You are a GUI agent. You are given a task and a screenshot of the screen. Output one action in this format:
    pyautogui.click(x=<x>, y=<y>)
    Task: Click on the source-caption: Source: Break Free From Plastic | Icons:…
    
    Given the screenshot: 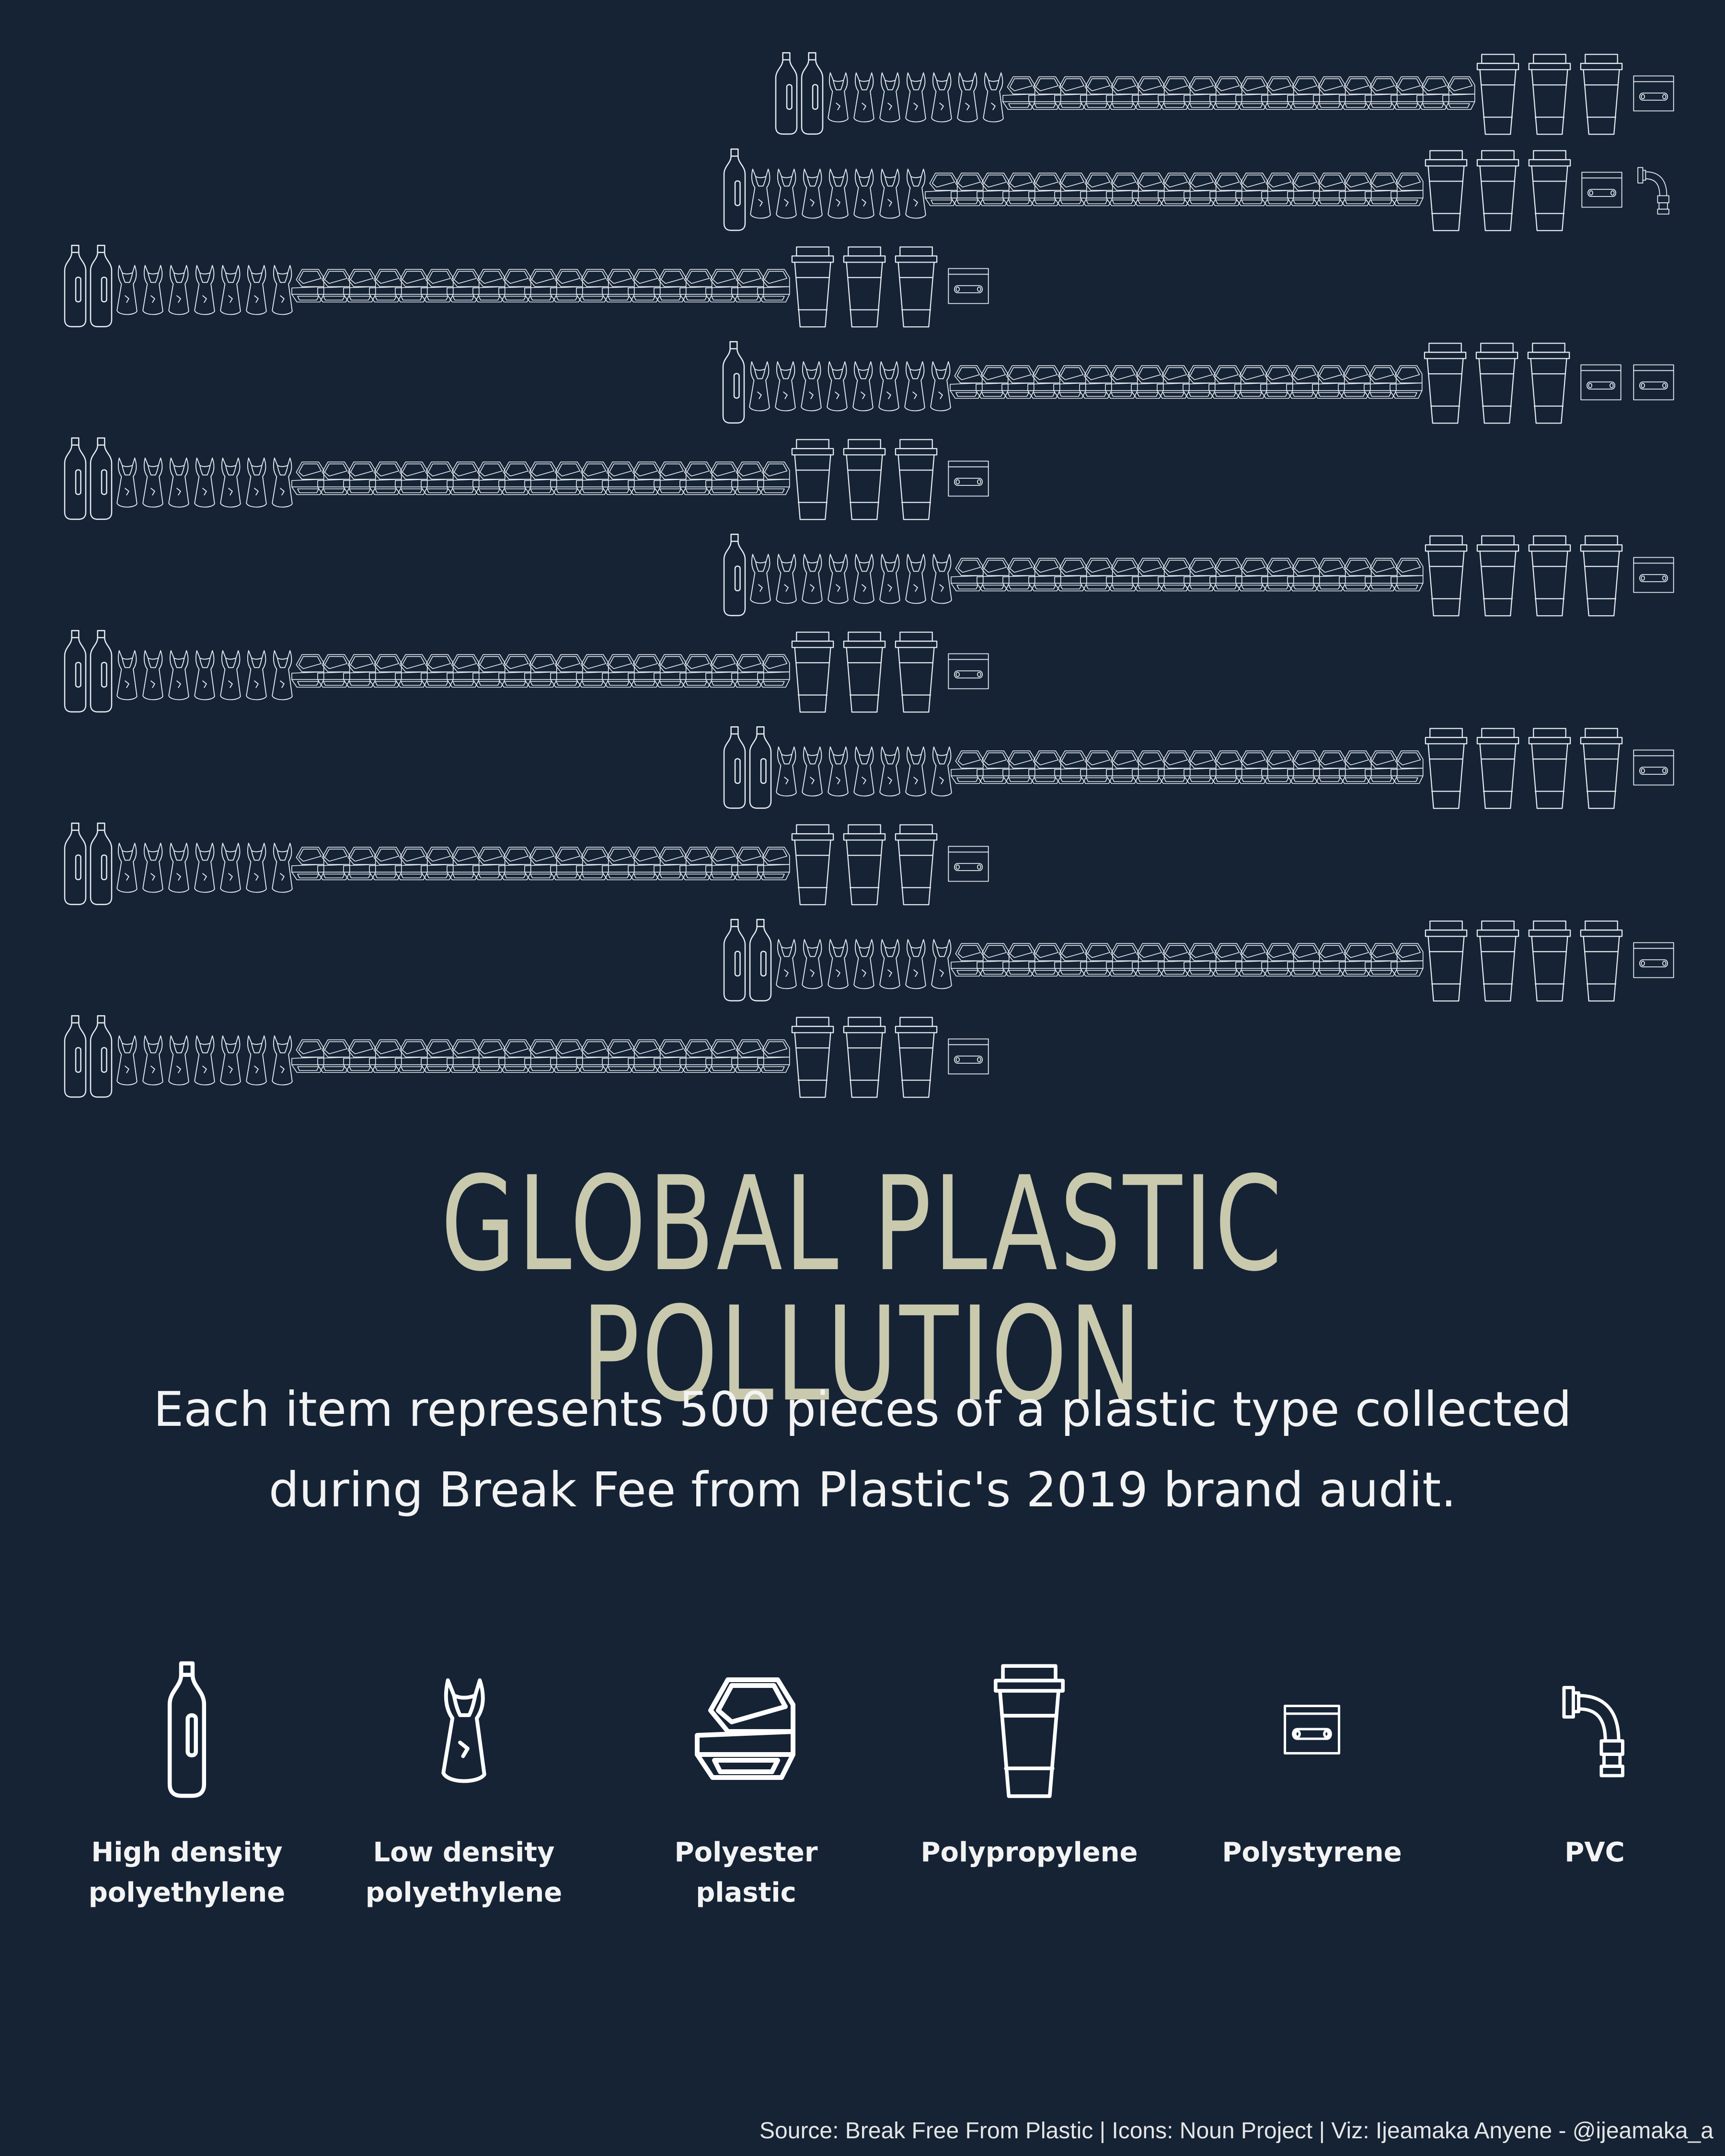 What is the action you would take?
    pyautogui.click(x=1236, y=2131)
    